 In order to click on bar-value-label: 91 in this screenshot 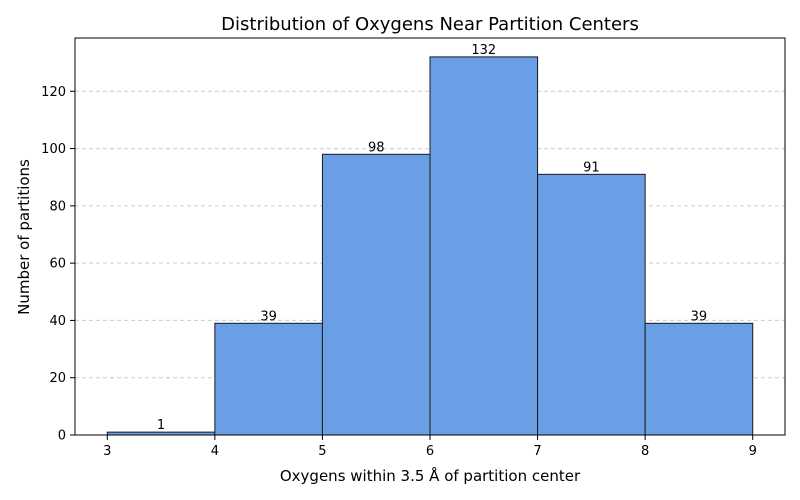, I will do `click(591, 167)`.